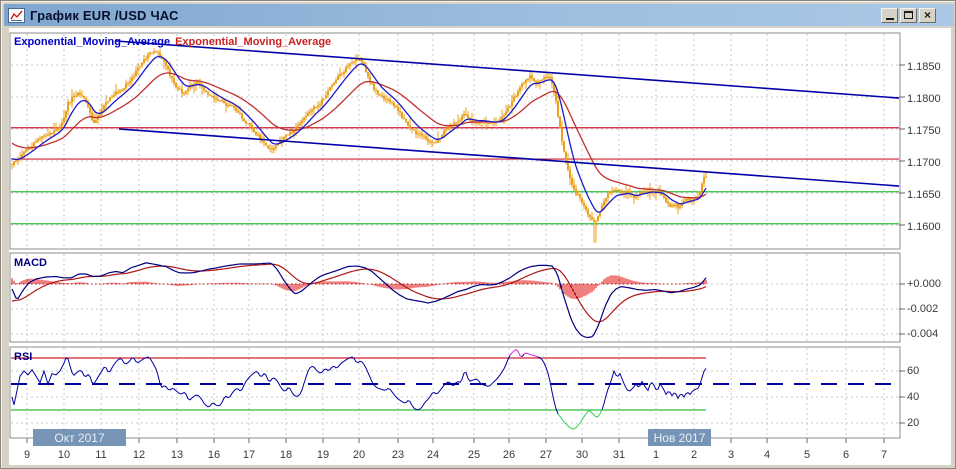 The height and width of the screenshot is (469, 956). I want to click on titlebar: График EUR /USD ЧАС ×, so click(479, 15).